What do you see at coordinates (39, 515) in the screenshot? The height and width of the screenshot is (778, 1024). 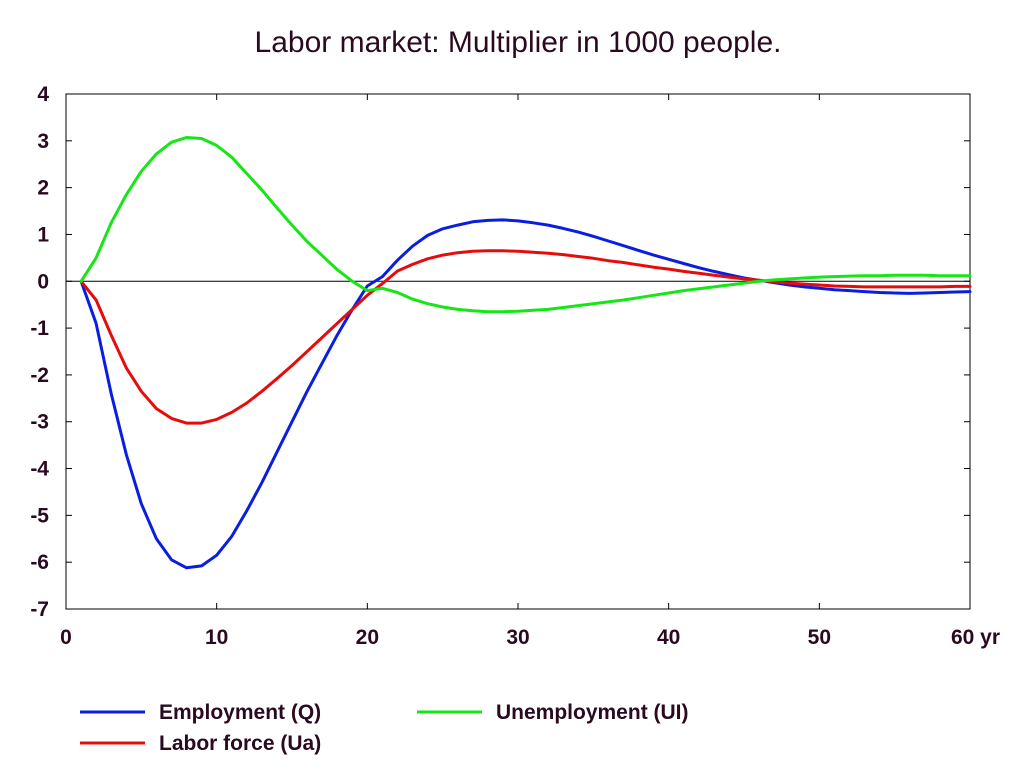 I see `y-tick-label: -5` at bounding box center [39, 515].